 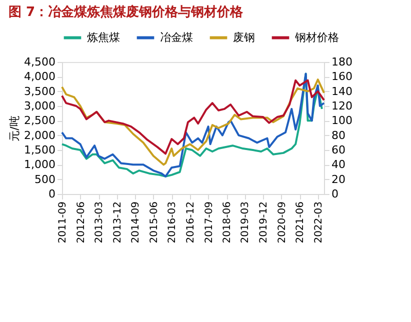 I want to click on y2-tick-label: 140, so click(x=342, y=91).